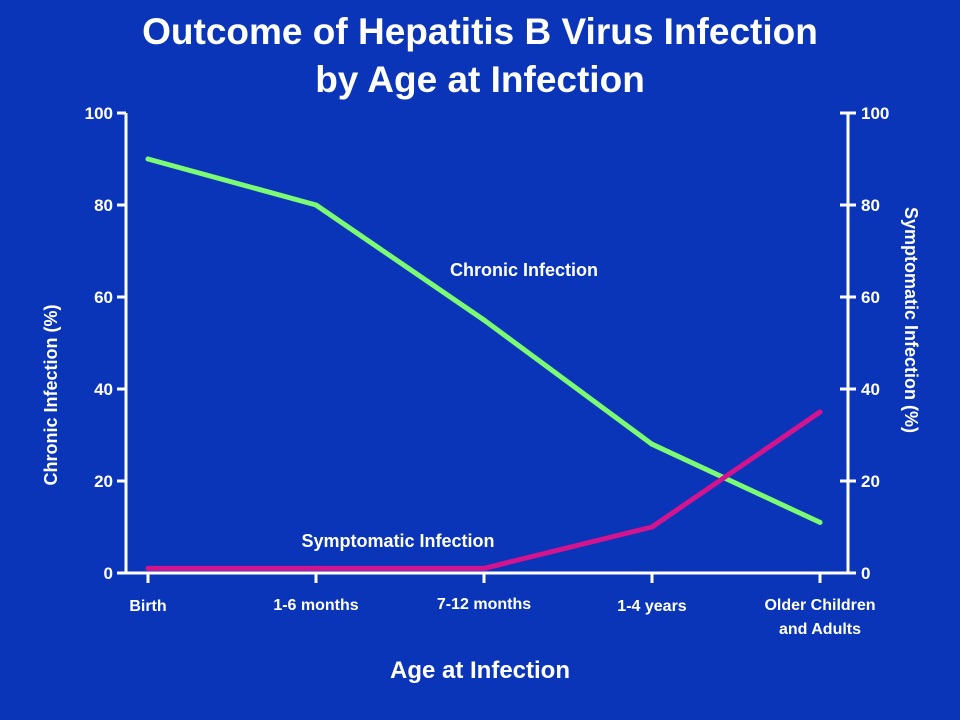 This screenshot has height=720, width=960. Describe the element at coordinates (147, 606) in the screenshot. I see `x-tick-label: Birth` at that location.